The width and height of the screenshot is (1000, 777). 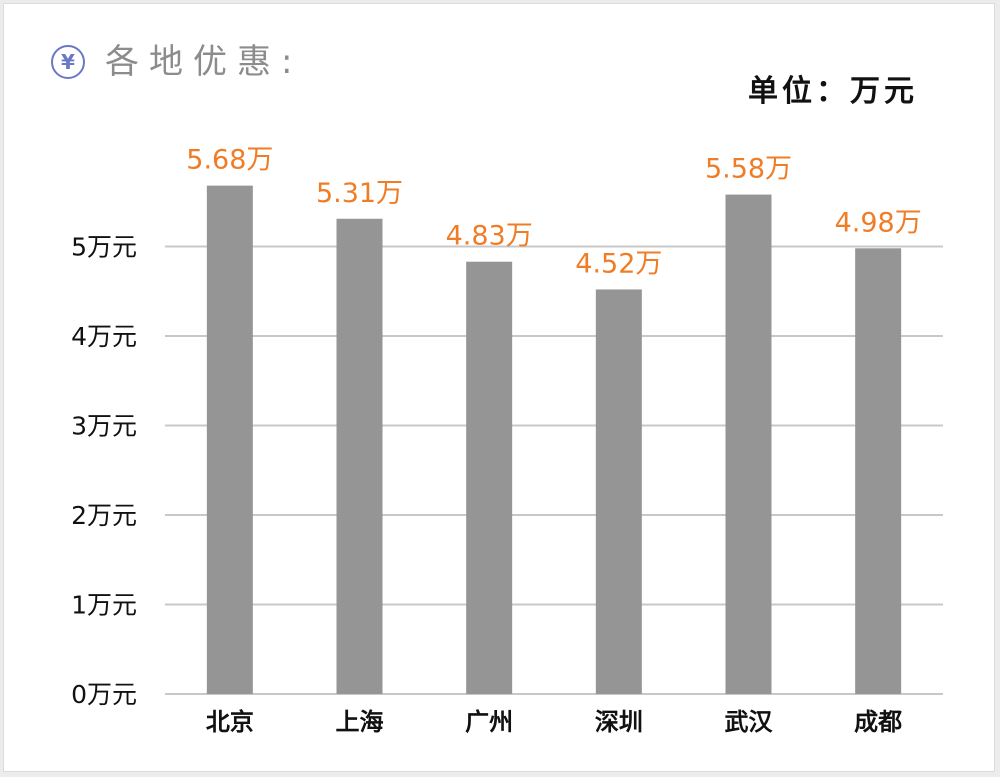 What do you see at coordinates (230, 722) in the screenshot?
I see `x-tick-label: 北京` at bounding box center [230, 722].